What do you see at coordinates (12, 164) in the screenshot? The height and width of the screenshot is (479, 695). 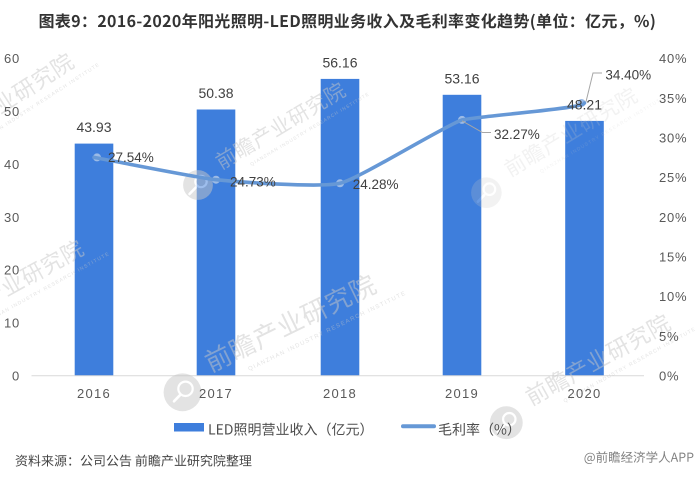 I see `svg-text: 40` at bounding box center [12, 164].